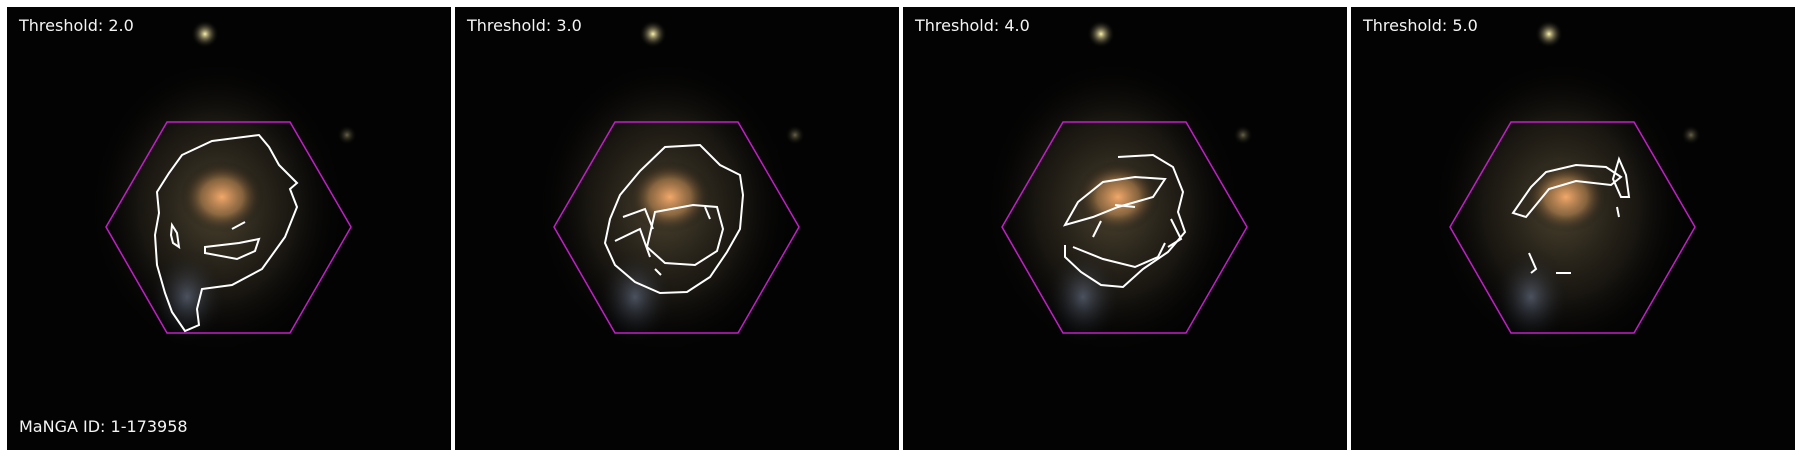 This screenshot has height=457, width=1800. Describe the element at coordinates (1420, 25) in the screenshot. I see `threshold-label: Threshold: 5.0` at that location.